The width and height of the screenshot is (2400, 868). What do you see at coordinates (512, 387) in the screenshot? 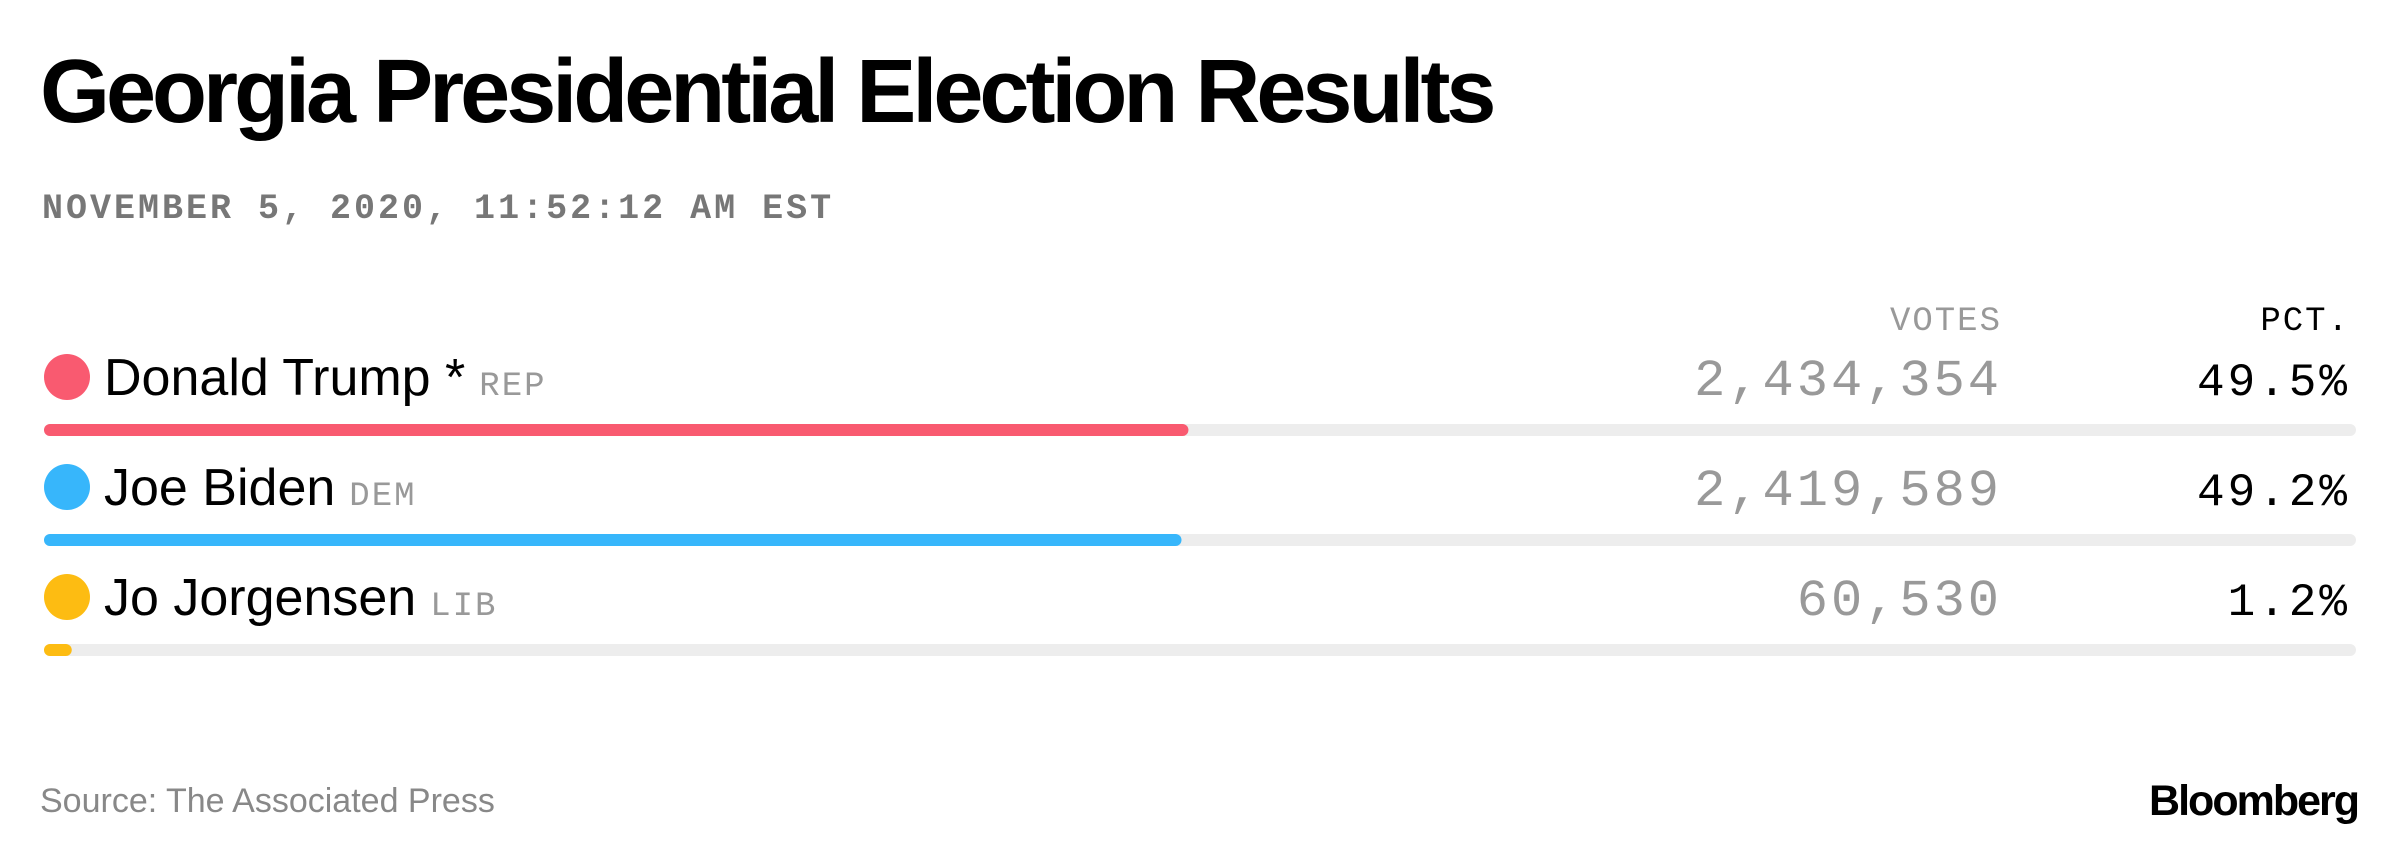
I see `party-label: REP` at bounding box center [512, 387].